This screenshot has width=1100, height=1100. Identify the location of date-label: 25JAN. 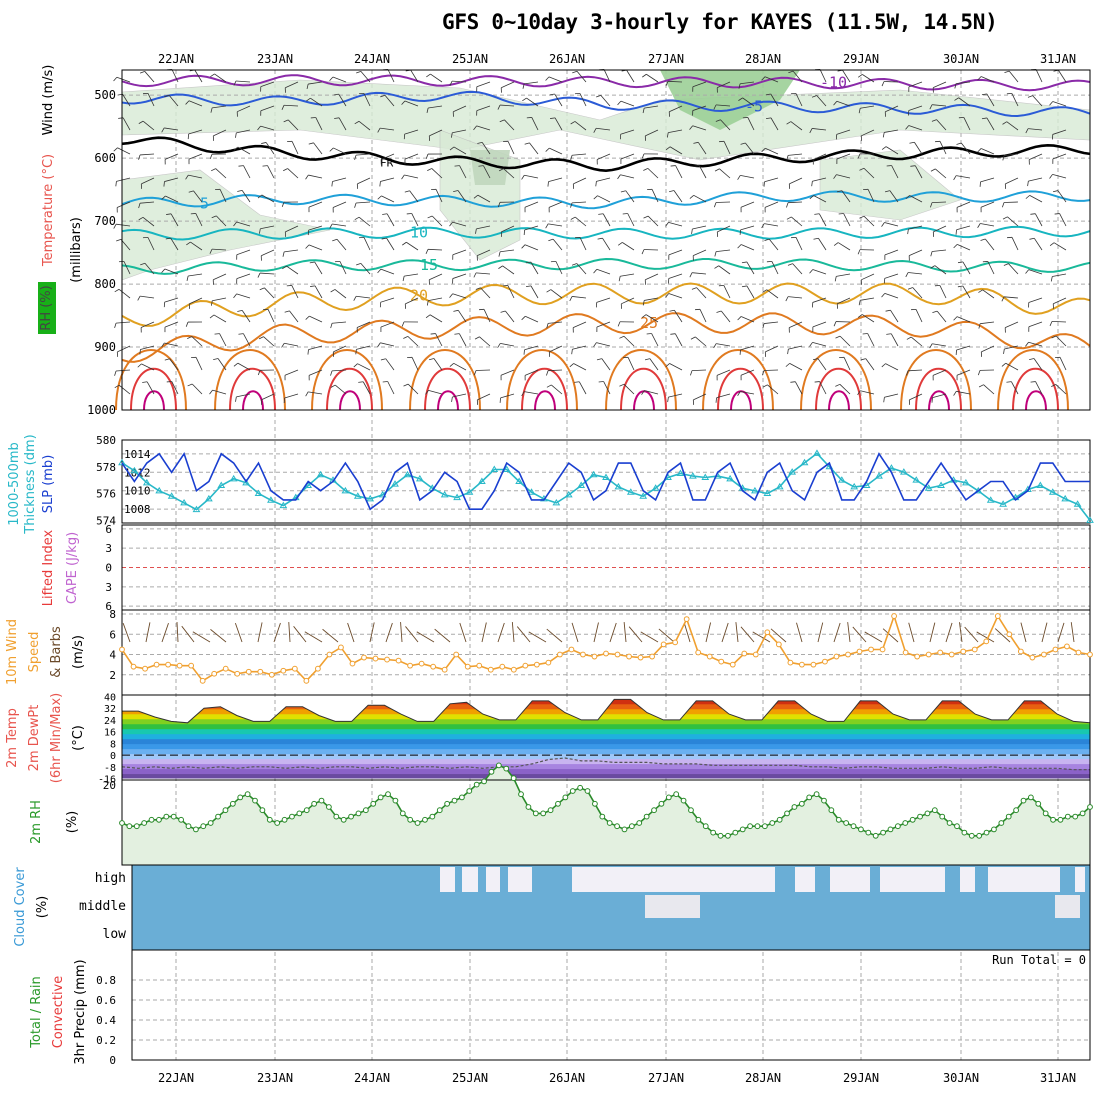
(470, 59).